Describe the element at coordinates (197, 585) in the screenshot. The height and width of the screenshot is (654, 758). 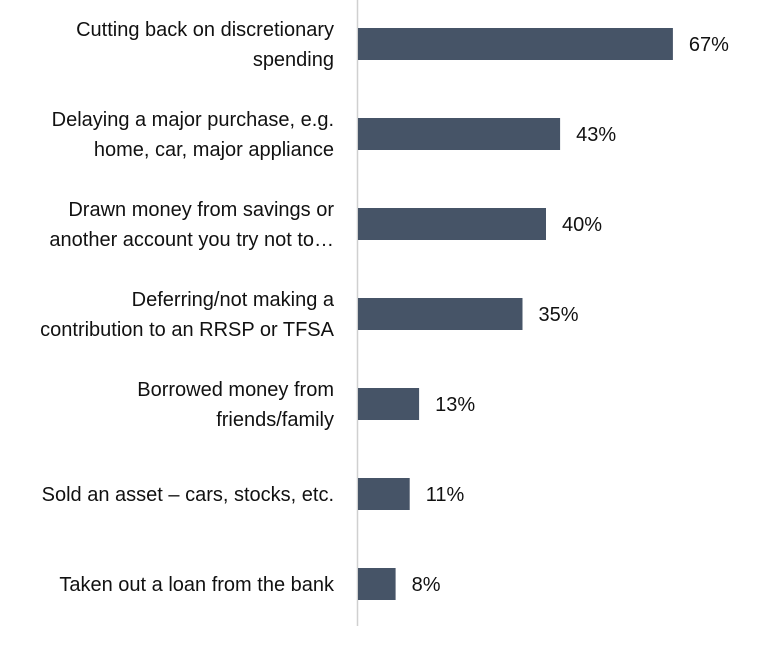
I see `category-label-6-line-0: Taken out a loan from the bank` at that location.